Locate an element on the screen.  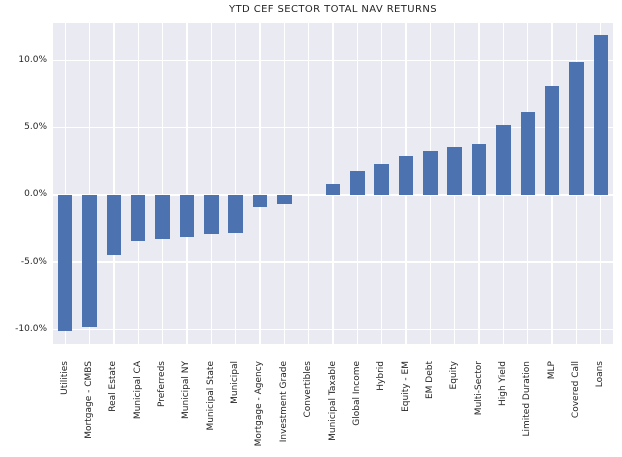
bar-mortgage-cmbs is located at coordinates (89, 260).